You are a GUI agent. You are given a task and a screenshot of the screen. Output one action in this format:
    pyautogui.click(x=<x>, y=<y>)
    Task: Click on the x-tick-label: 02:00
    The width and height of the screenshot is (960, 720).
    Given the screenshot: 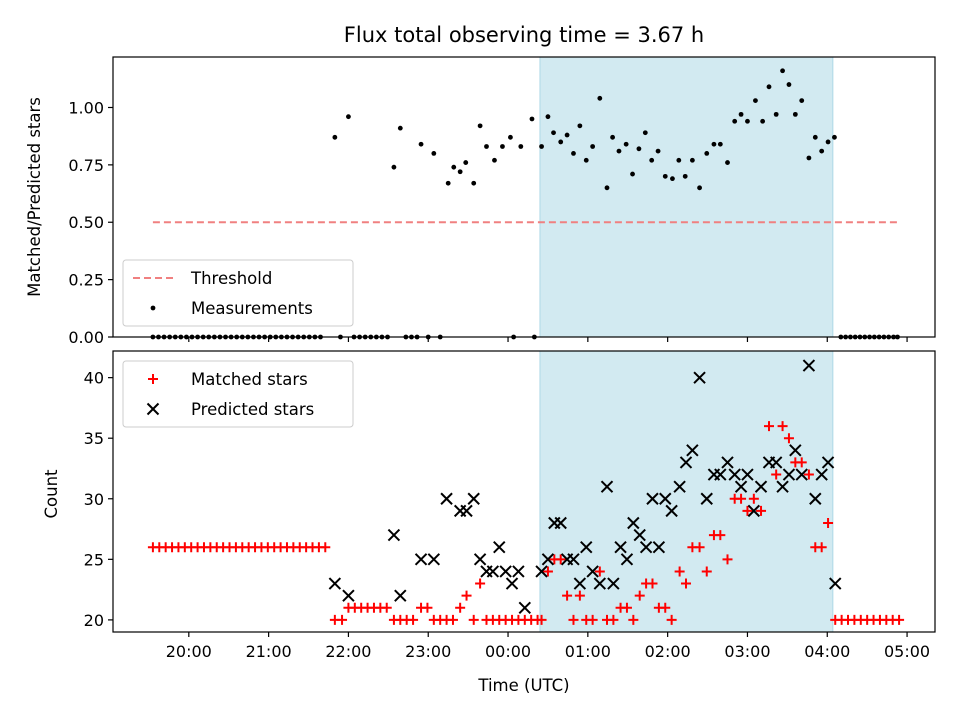 What is the action you would take?
    pyautogui.click(x=668, y=651)
    